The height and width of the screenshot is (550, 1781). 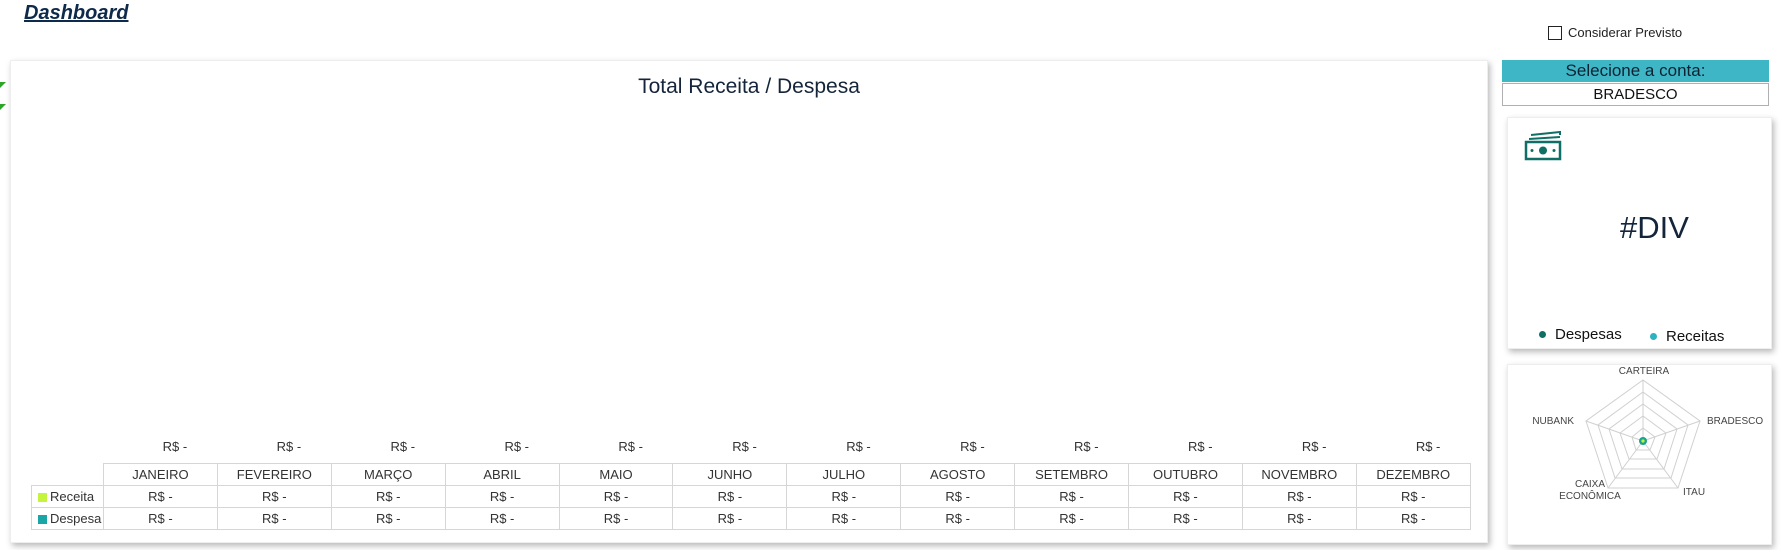 I want to click on chart-title: Total Receita / Despesa, so click(x=749, y=86).